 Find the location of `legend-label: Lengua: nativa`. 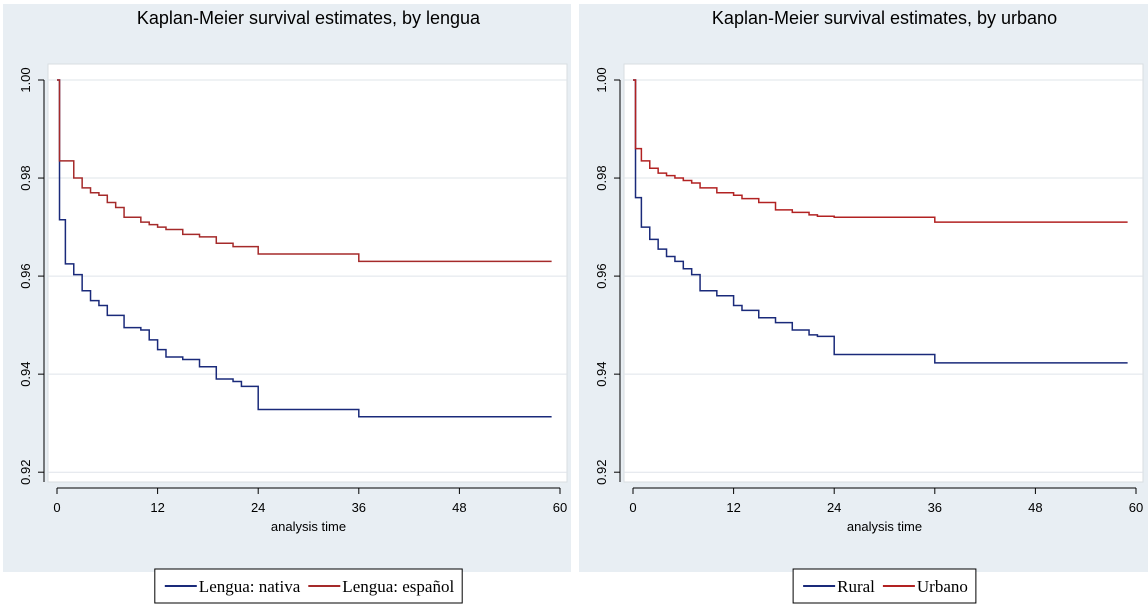

legend-label: Lengua: nativa is located at coordinates (250, 586).